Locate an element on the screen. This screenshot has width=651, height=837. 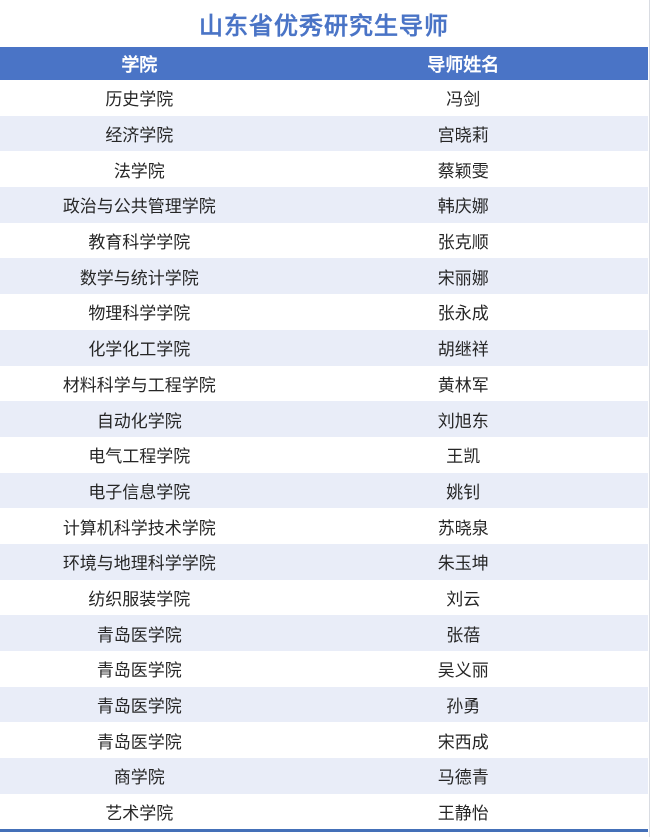
table-row: 青岛医学院 孙勇 is located at coordinates (324, 704).